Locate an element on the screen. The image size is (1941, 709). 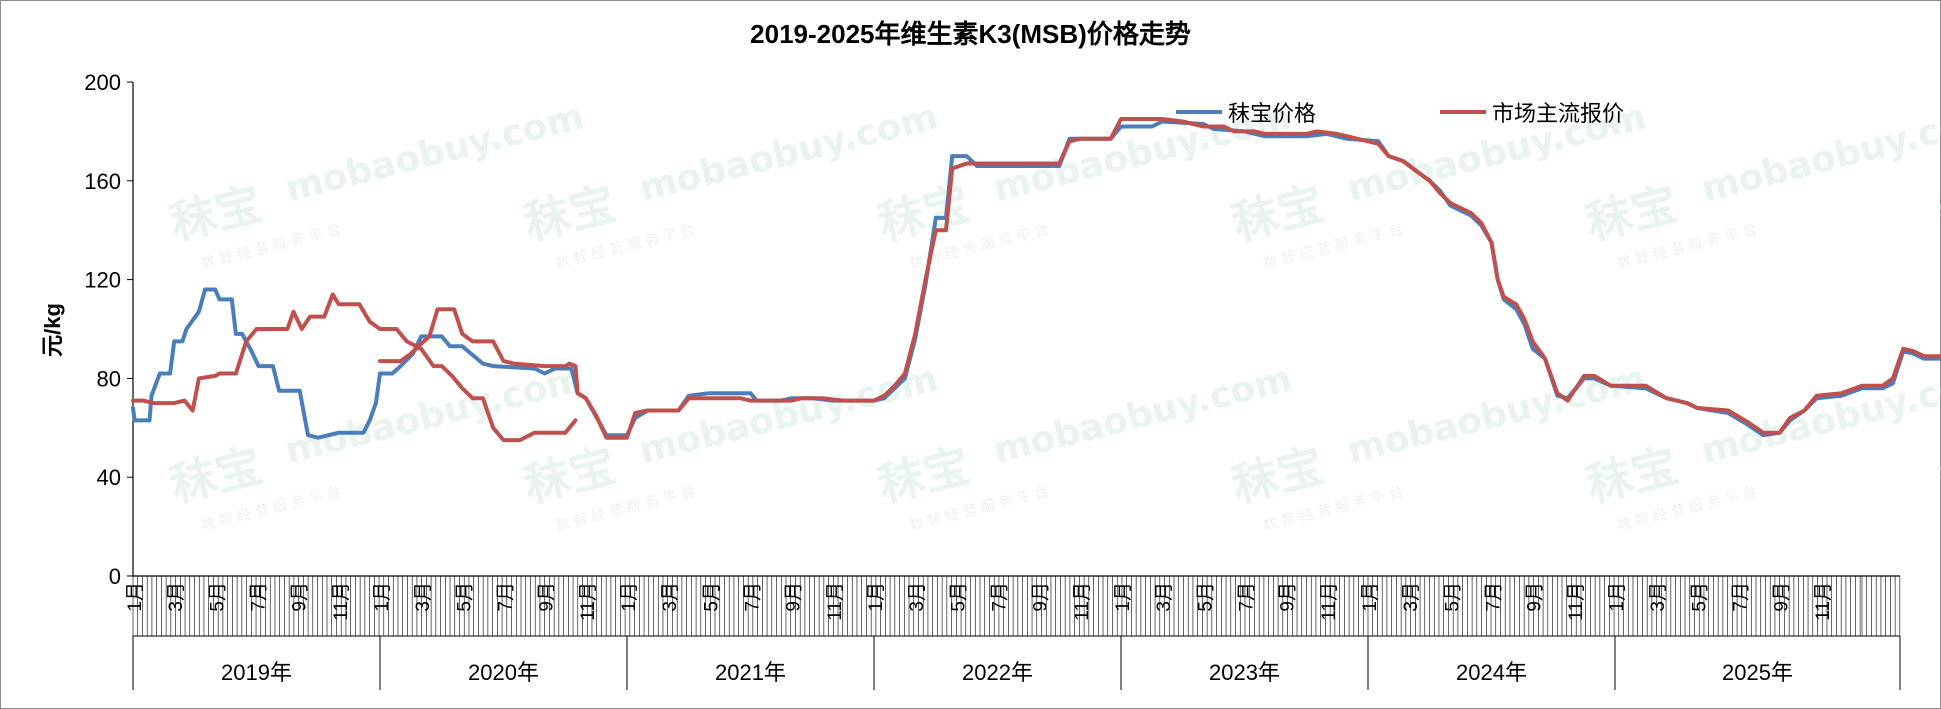
y-tick-label: 200 is located at coordinates (102, 82).